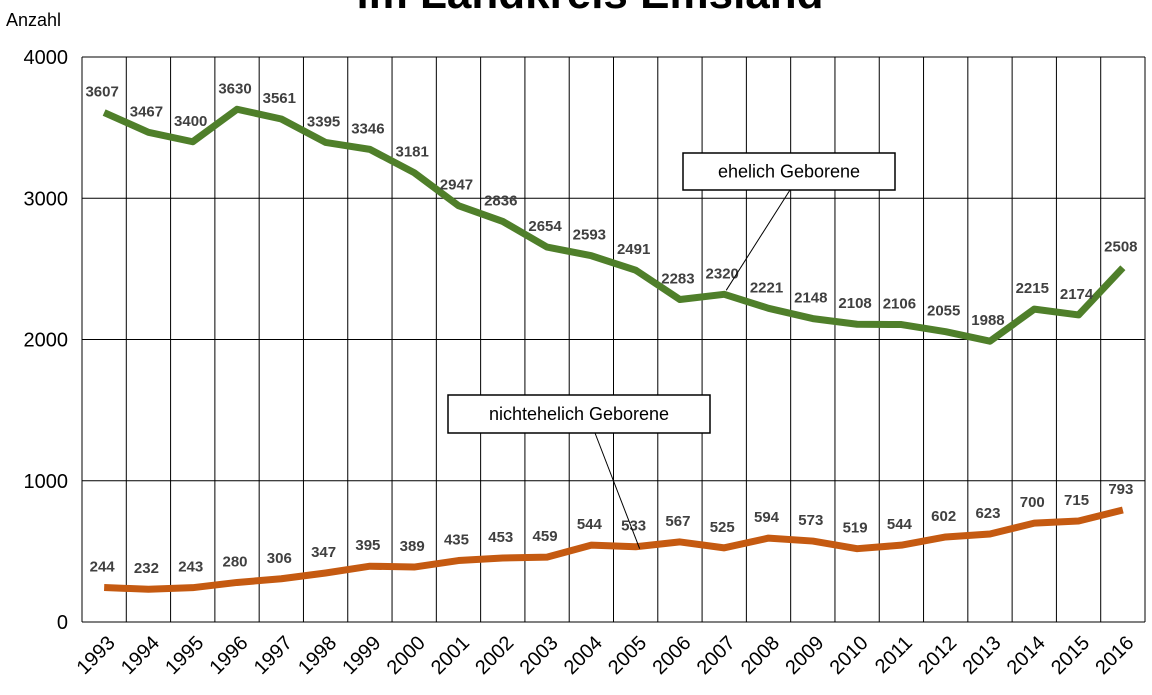  I want to click on data-label: 2593, so click(589, 235).